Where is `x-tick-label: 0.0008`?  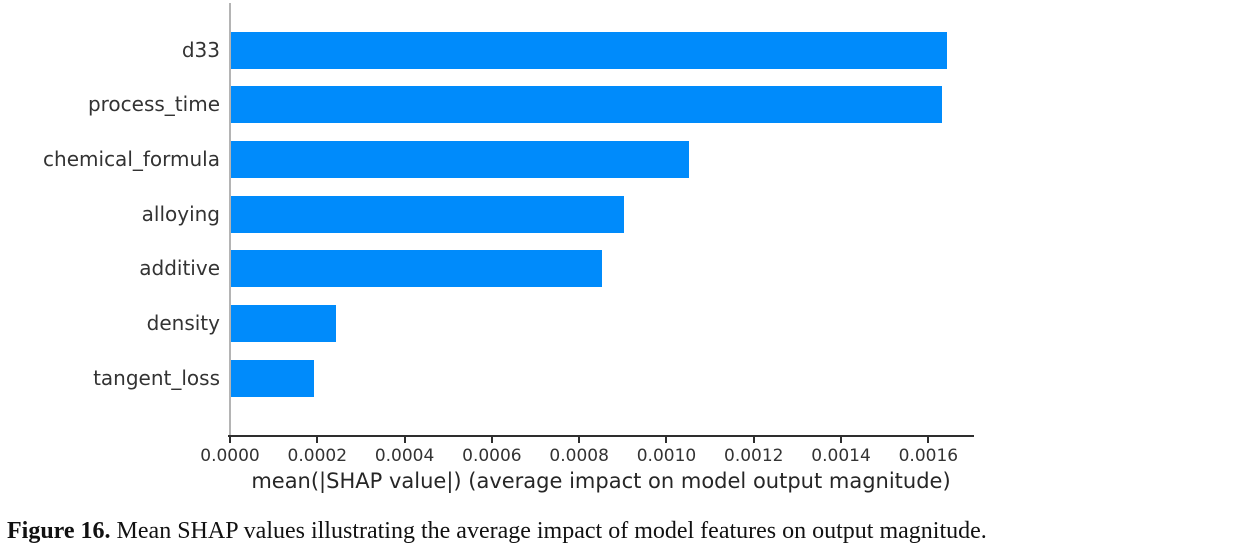
x-tick-label: 0.0008 is located at coordinates (579, 456).